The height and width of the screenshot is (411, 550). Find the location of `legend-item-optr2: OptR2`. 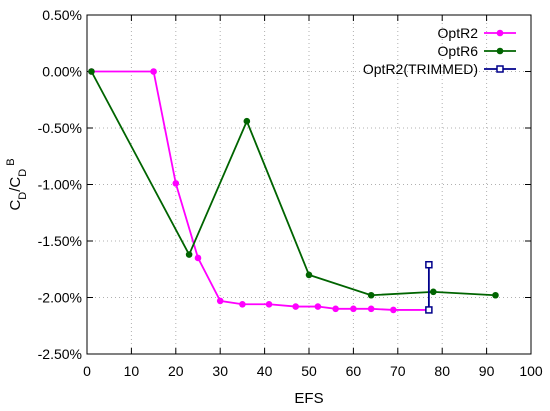

legend-item-optr2: OptR2 is located at coordinates (477, 33).